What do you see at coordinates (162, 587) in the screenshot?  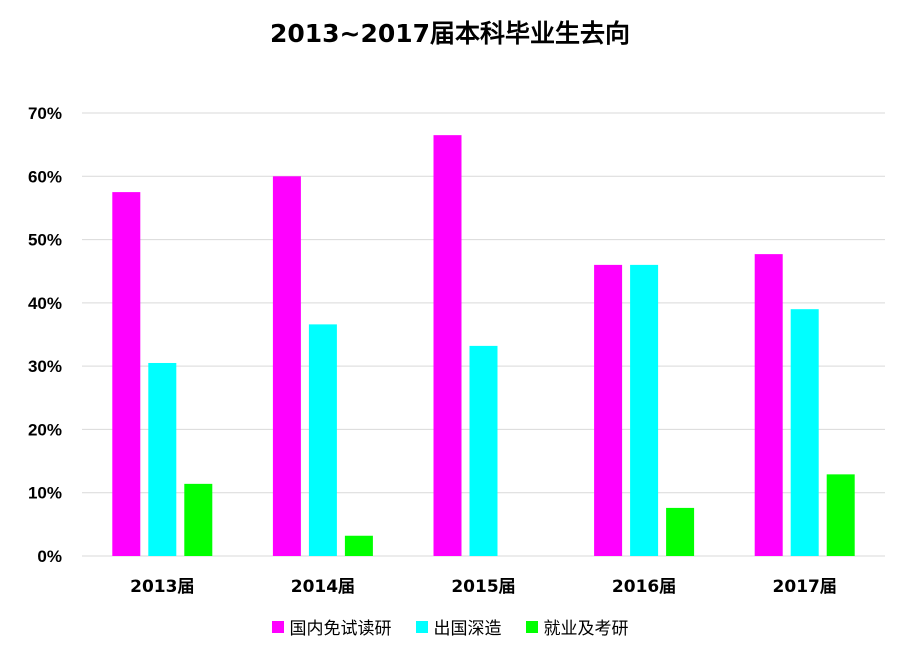 I see `x-category-label: 2013届` at bounding box center [162, 587].